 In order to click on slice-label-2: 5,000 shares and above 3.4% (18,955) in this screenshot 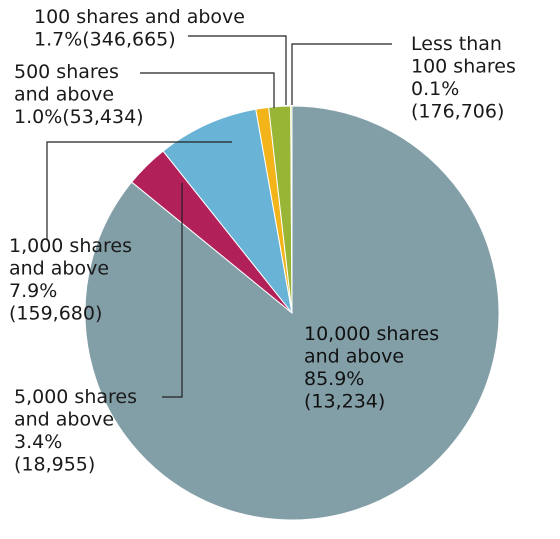, I will do `click(75, 431)`.